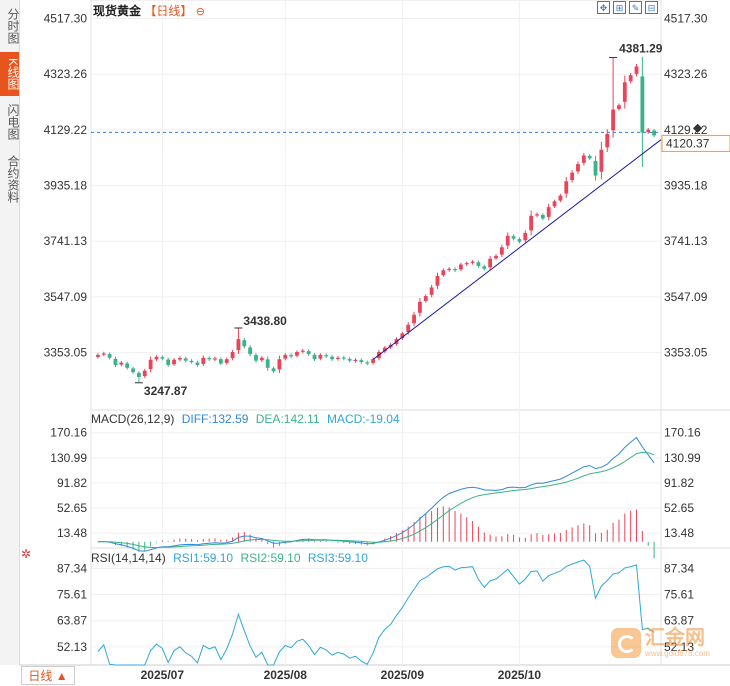 This screenshot has width=730, height=686. What do you see at coordinates (13, 26) in the screenshot?
I see `tab-time-sharing: 分时图` at bounding box center [13, 26].